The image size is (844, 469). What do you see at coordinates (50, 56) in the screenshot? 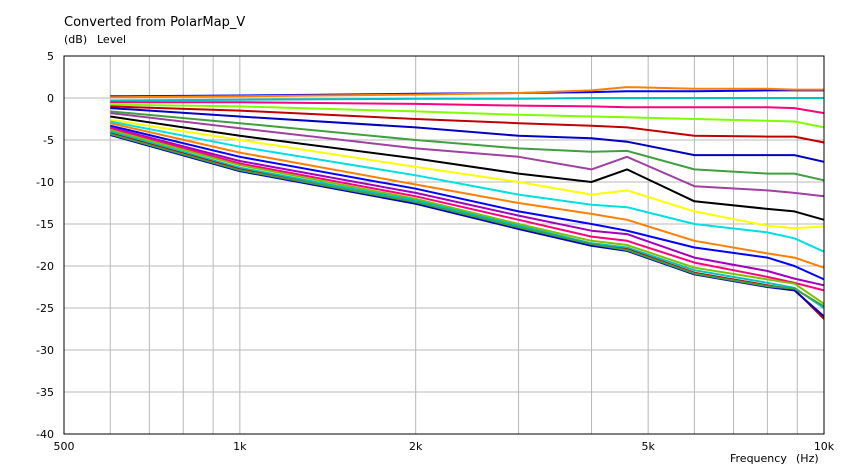
I see `y-tick-label: 5` at bounding box center [50, 56].